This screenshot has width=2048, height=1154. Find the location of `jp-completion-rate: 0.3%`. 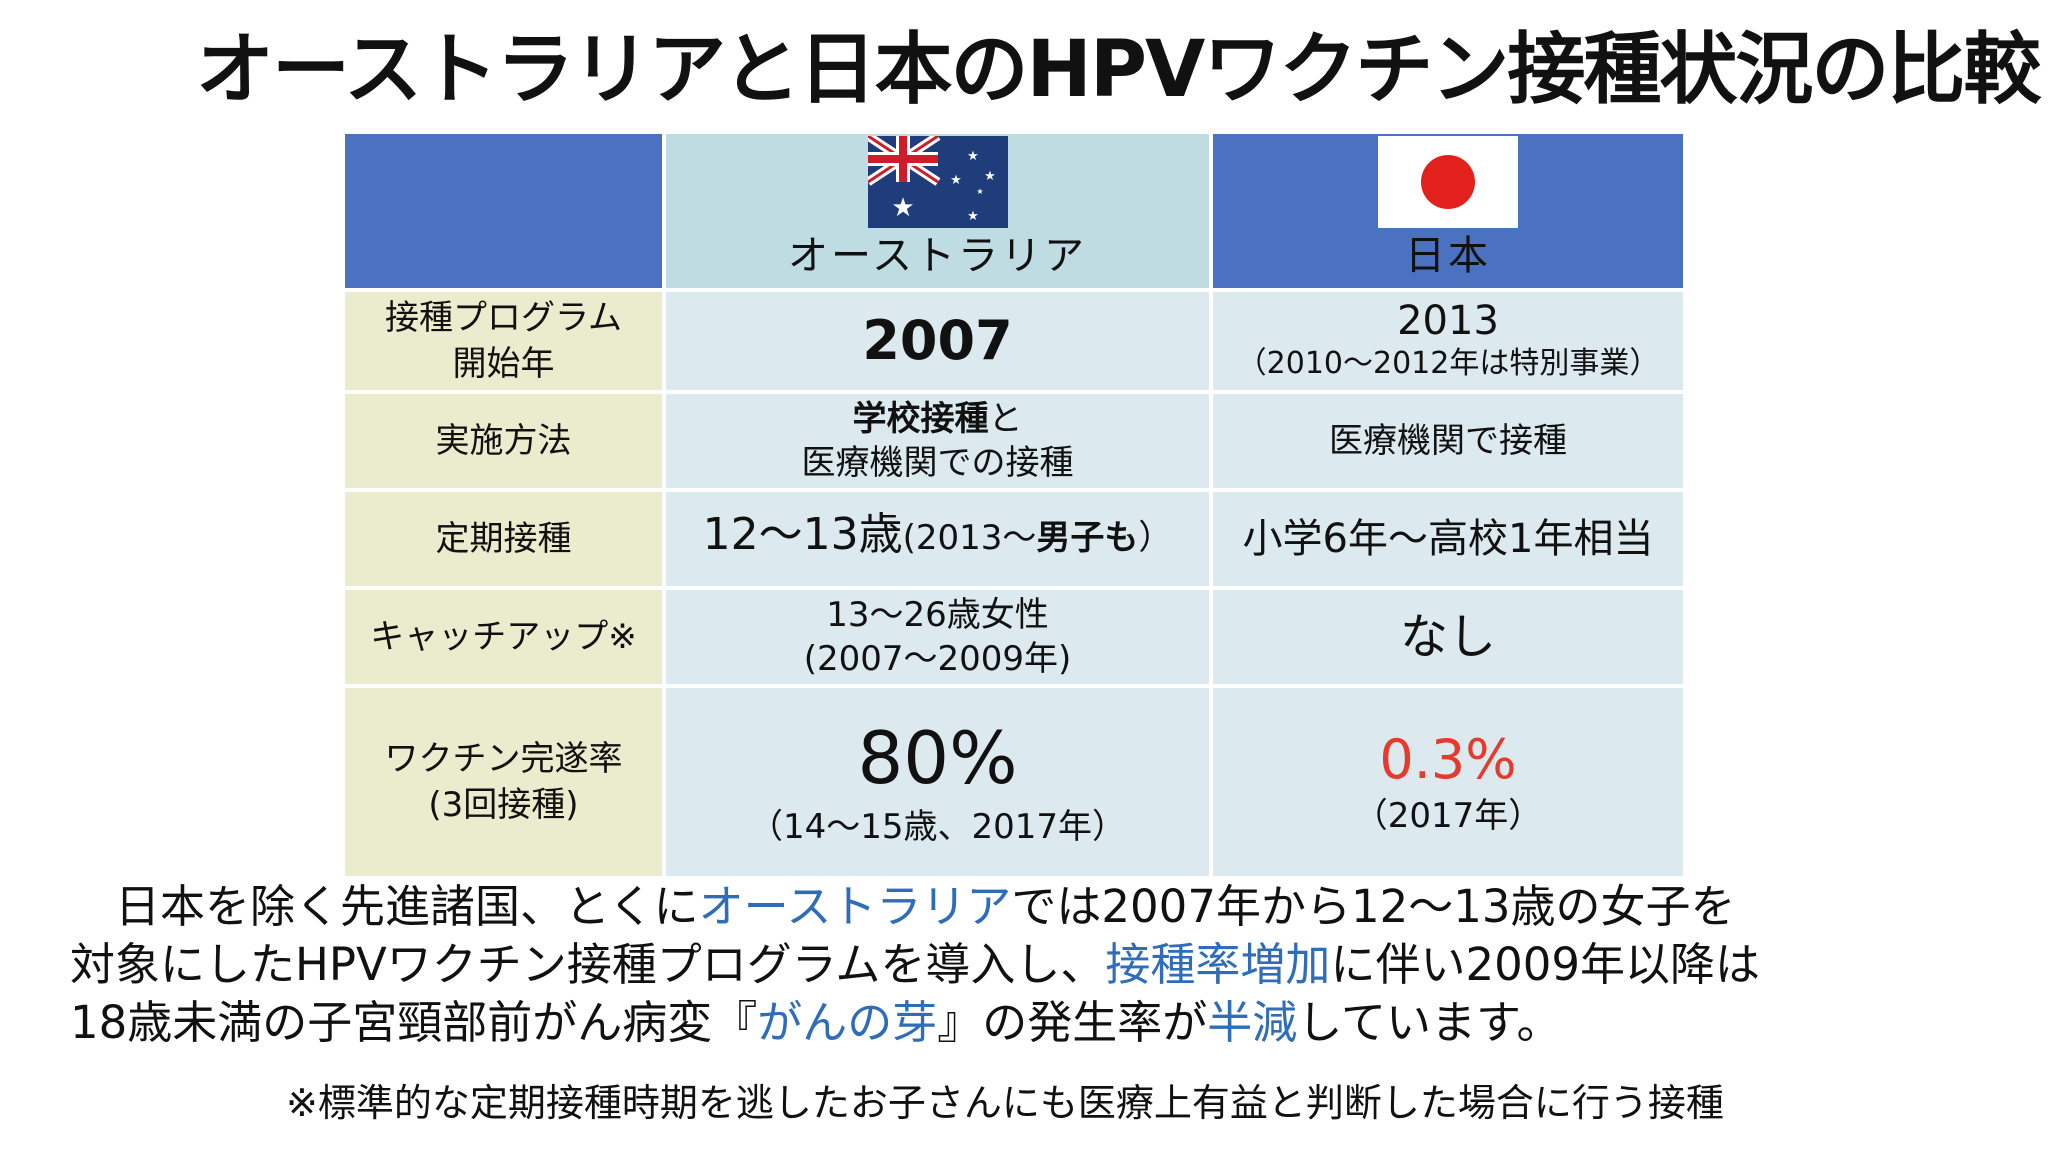

jp-completion-rate: 0.3% is located at coordinates (1448, 759).